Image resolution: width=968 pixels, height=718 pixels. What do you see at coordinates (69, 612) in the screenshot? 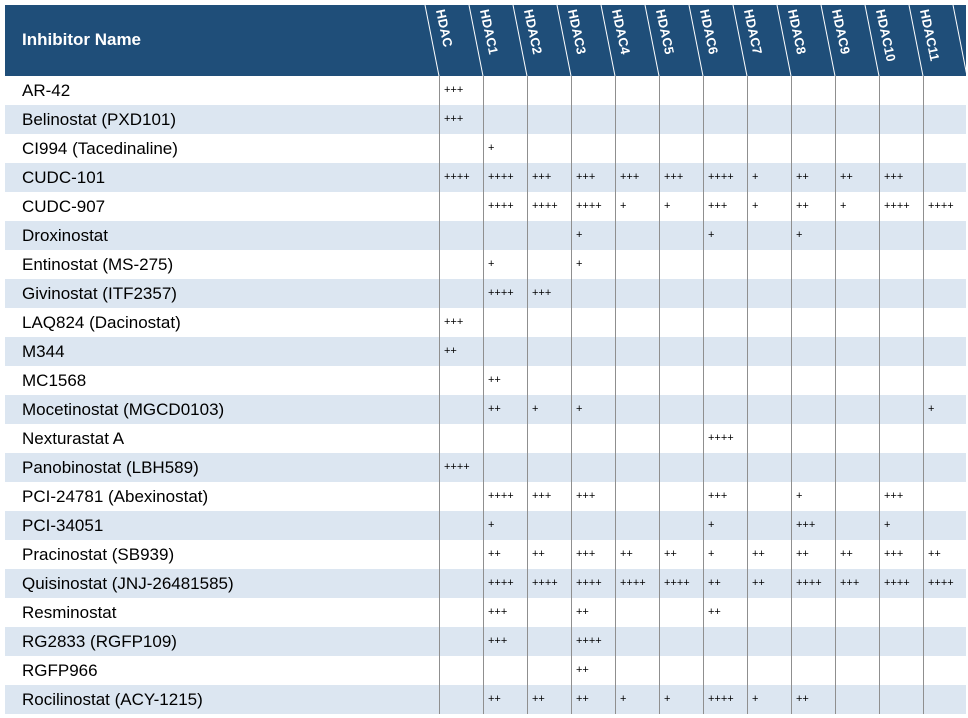
I see `inhibitor-name-cell: Resminostat` at bounding box center [69, 612].